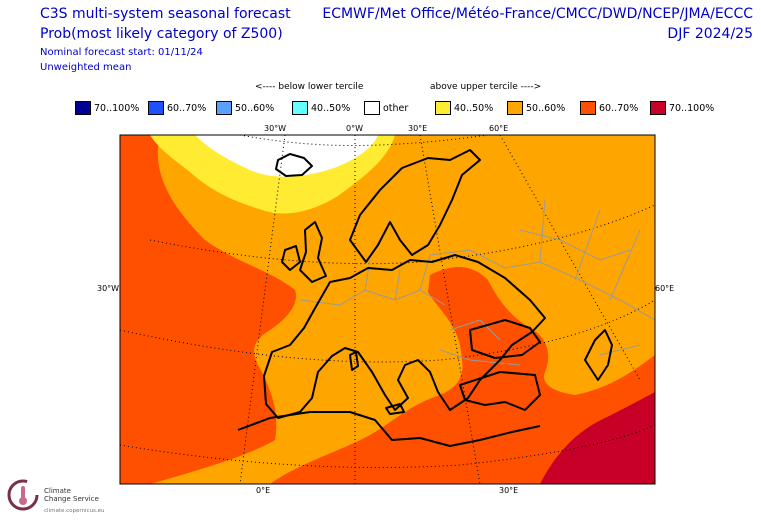 Image resolution: width=761 pixels, height=522 pixels. Describe the element at coordinates (74, 511) in the screenshot. I see `logo-url: climate.copernicus.eu` at that location.